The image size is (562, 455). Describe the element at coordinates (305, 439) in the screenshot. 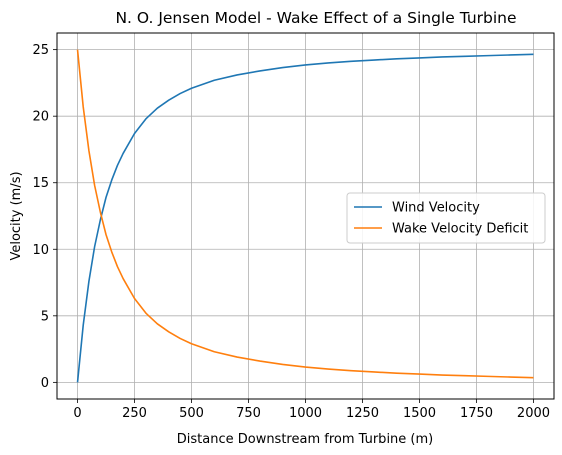

I see `x-axis-label: Distance Downstream from Turbine (m)` at that location.